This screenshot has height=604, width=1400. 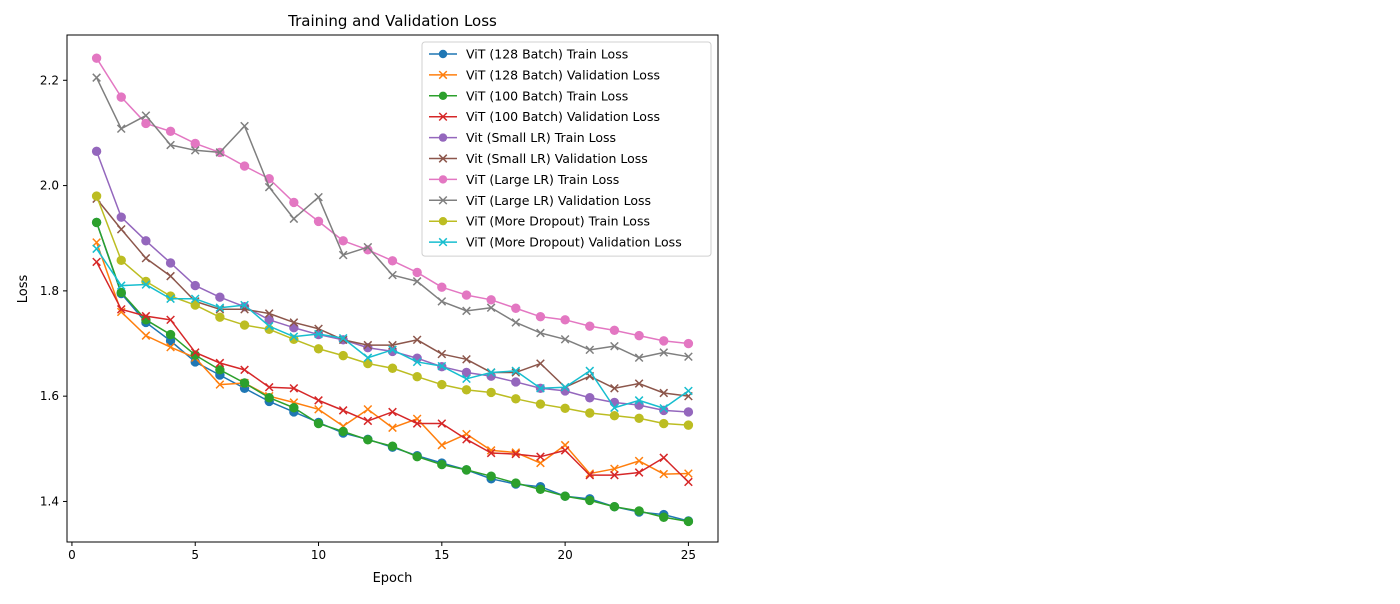 What do you see at coordinates (544, 116) in the screenshot?
I see `legend-item: ViT (100 Batch) Validation Loss` at bounding box center [544, 116].